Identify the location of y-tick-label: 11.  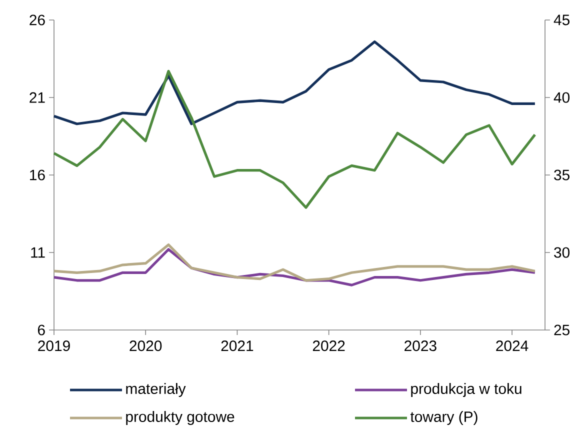
(38, 252).